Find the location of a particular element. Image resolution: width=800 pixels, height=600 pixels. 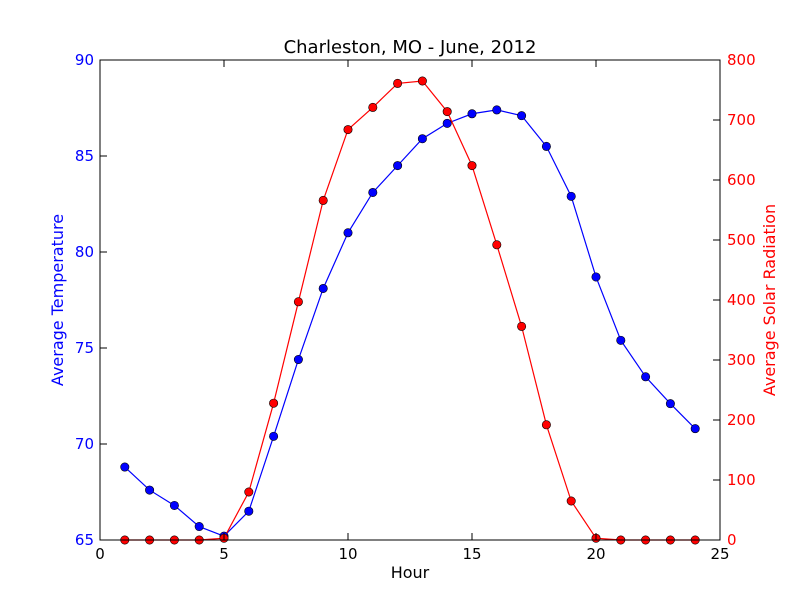

x-tick-label: 10 is located at coordinates (347, 554).